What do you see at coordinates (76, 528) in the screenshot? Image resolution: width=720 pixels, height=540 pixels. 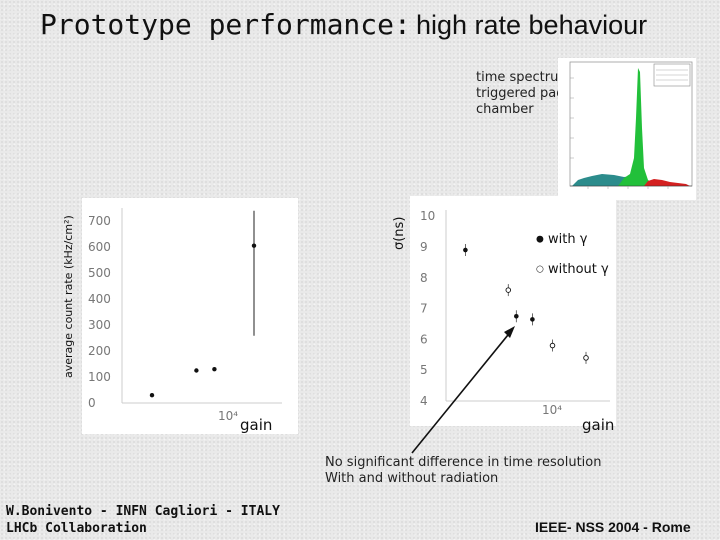 I see `footer-collab: LHCb Collaboration` at bounding box center [76, 528].